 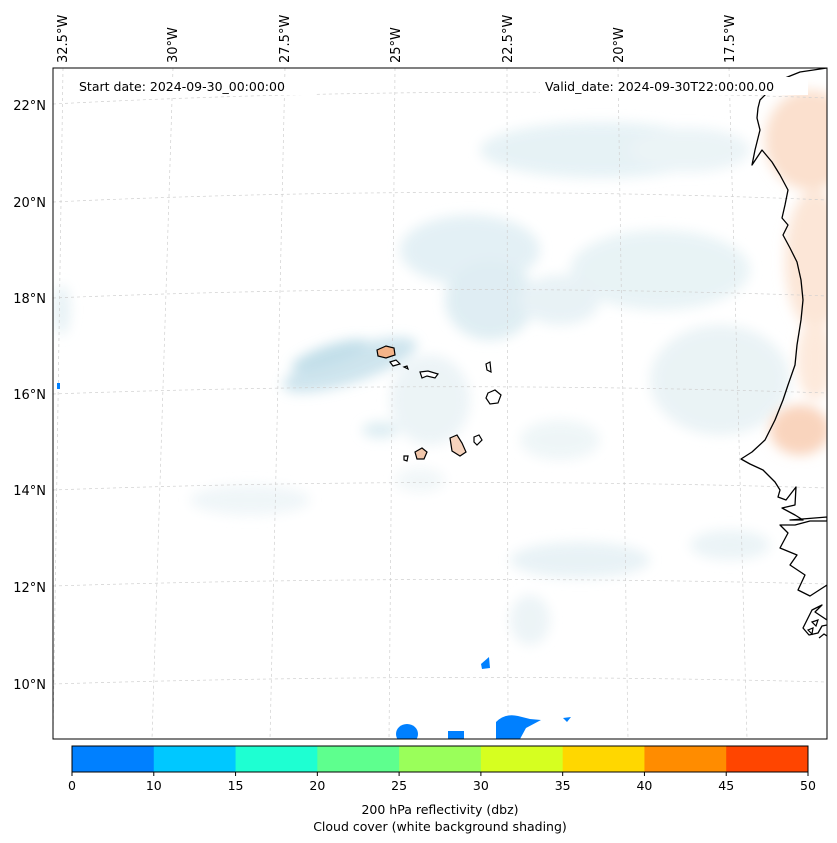 I want to click on lon-label: 20°W, so click(x=619, y=45).